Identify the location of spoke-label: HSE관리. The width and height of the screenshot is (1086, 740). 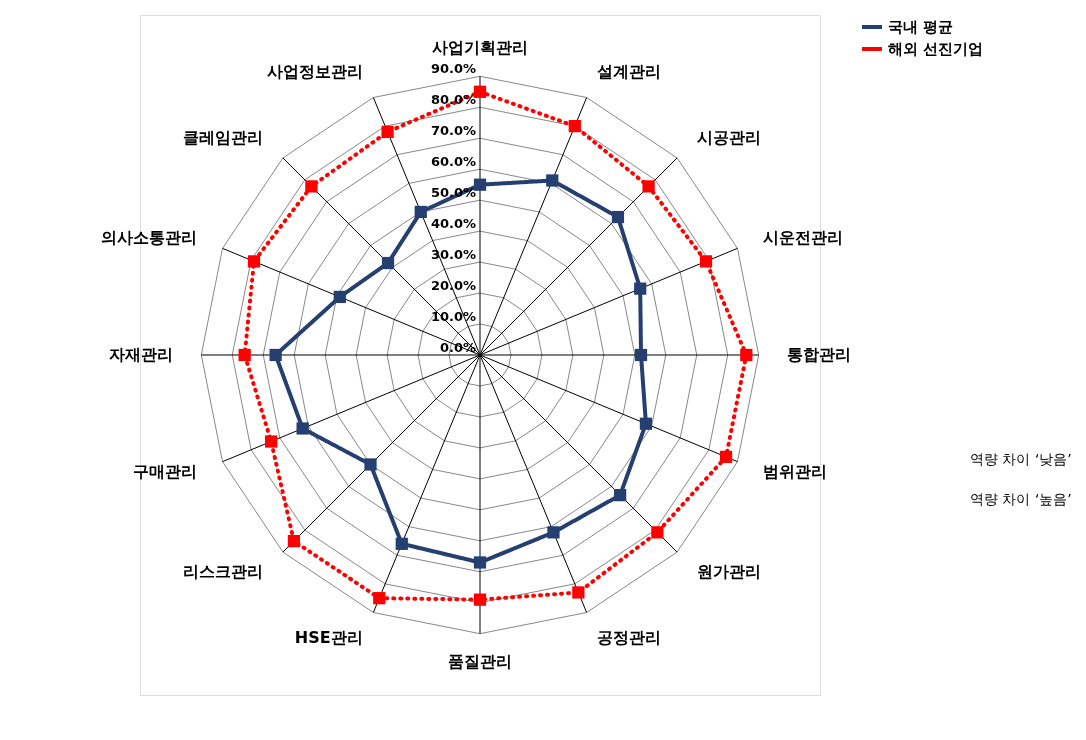
(328, 638).